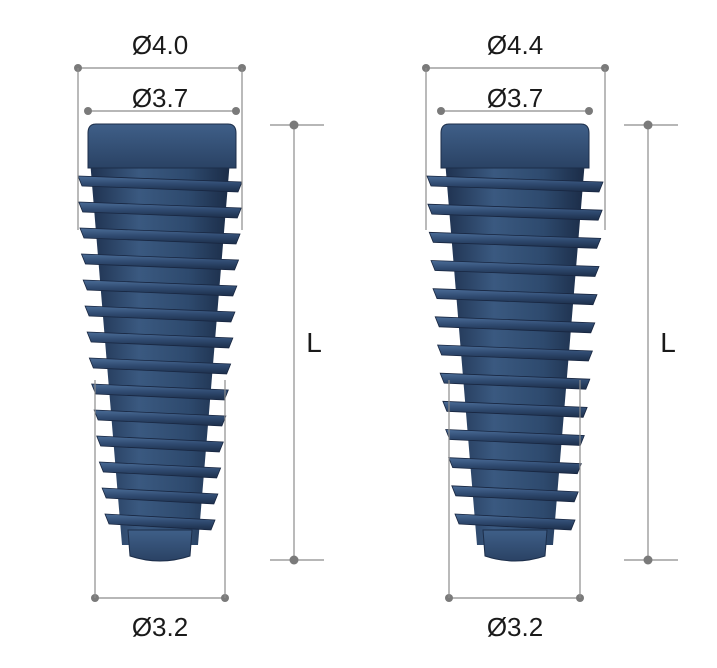 This screenshot has height=668, width=717. What do you see at coordinates (160, 45) in the screenshot?
I see `outer-diameter-label: Ø4.0` at bounding box center [160, 45].